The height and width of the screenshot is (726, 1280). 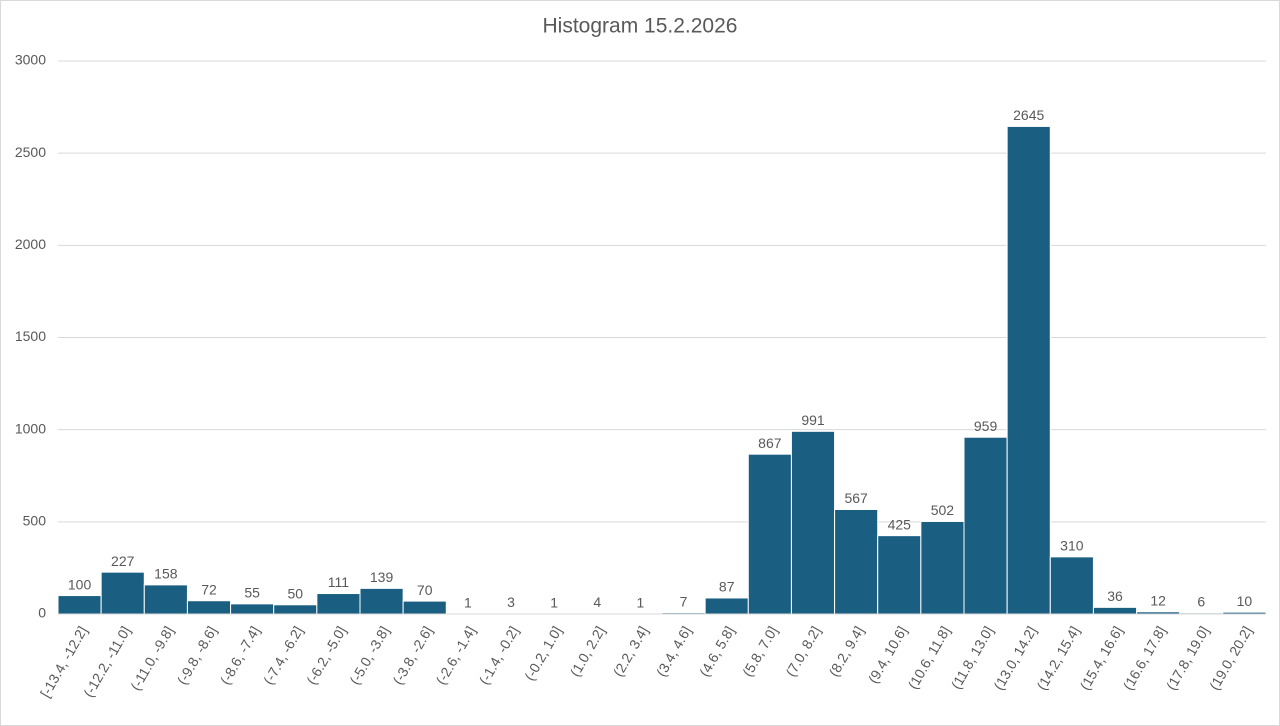 I want to click on data-label: 425, so click(x=900, y=524).